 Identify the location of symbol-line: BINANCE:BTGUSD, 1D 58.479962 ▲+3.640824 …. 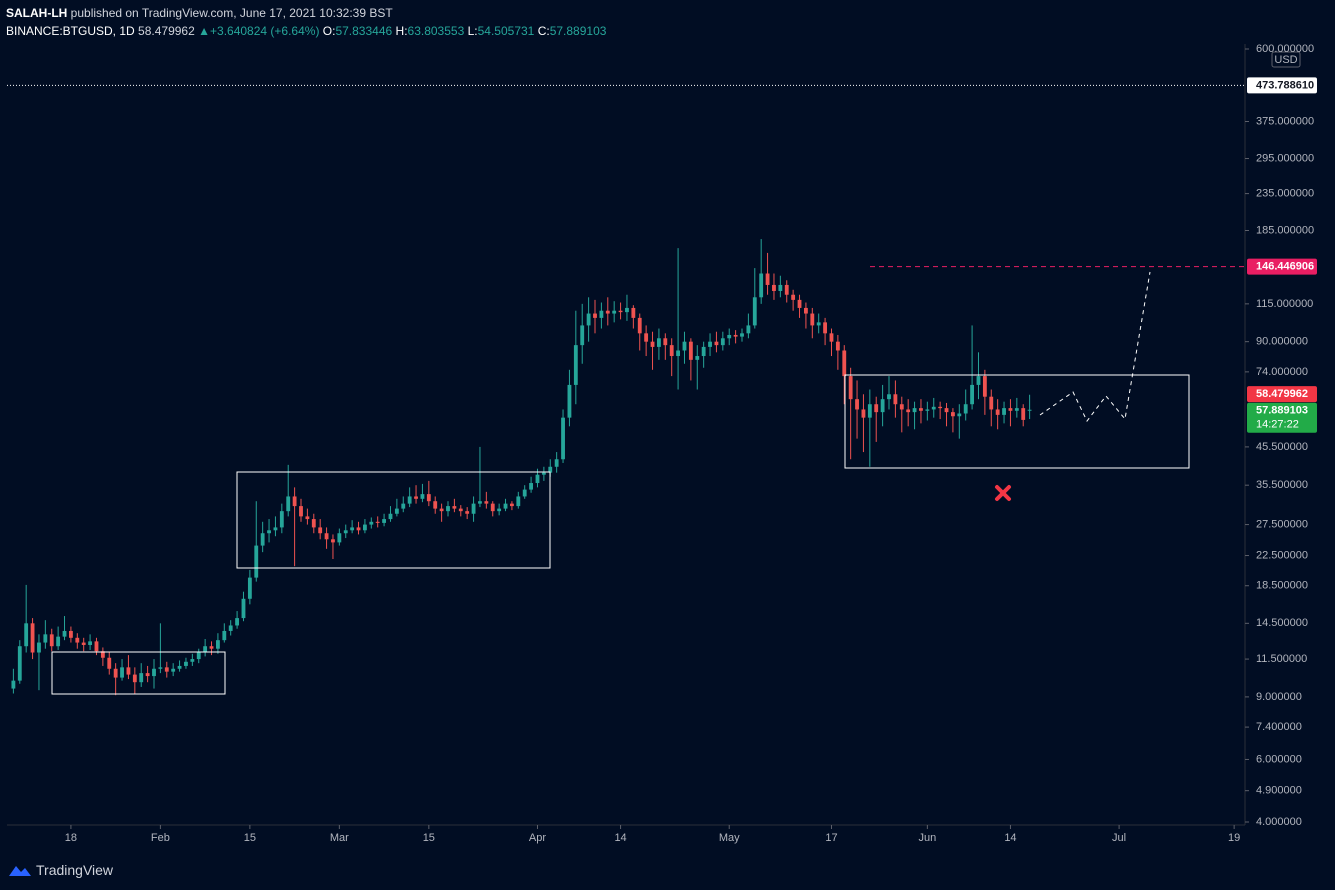
(306, 31).